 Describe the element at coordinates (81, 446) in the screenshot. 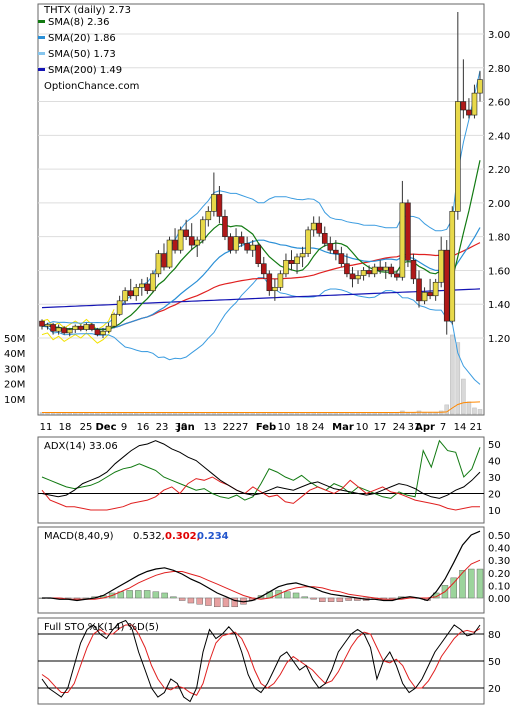

I see `adx-header: ADX(14) 33.06` at that location.